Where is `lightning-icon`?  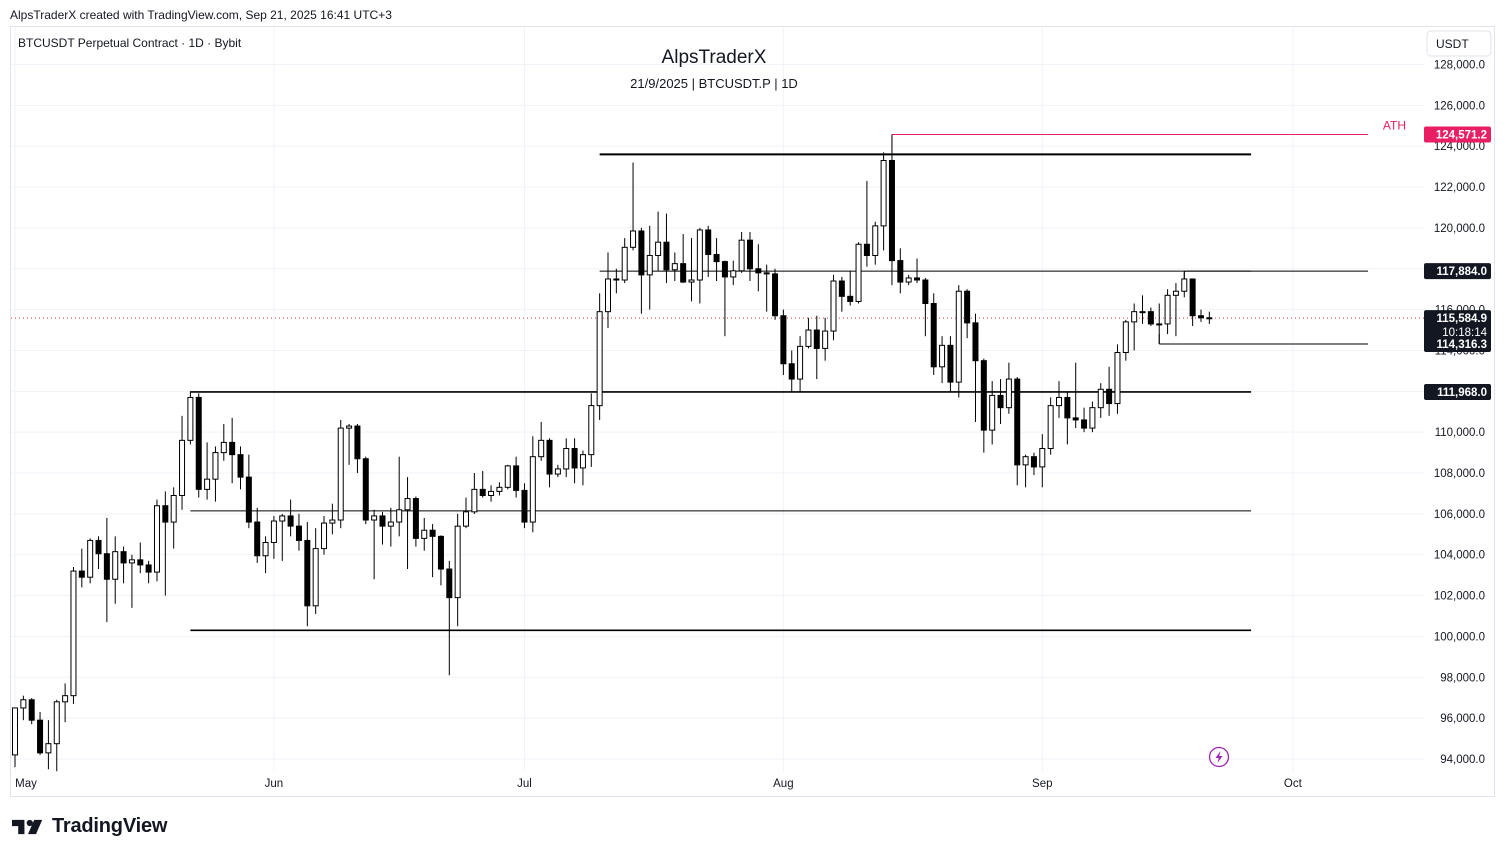
lightning-icon is located at coordinates (1219, 757).